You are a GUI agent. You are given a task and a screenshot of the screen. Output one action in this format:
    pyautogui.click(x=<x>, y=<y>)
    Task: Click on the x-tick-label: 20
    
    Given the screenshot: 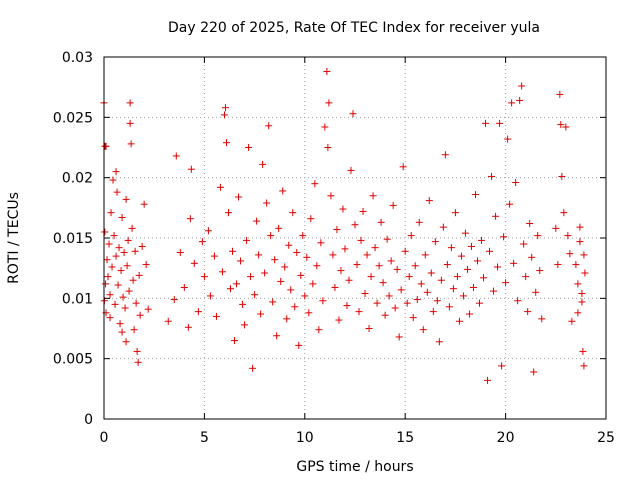 What is the action you would take?
    pyautogui.click(x=506, y=438)
    